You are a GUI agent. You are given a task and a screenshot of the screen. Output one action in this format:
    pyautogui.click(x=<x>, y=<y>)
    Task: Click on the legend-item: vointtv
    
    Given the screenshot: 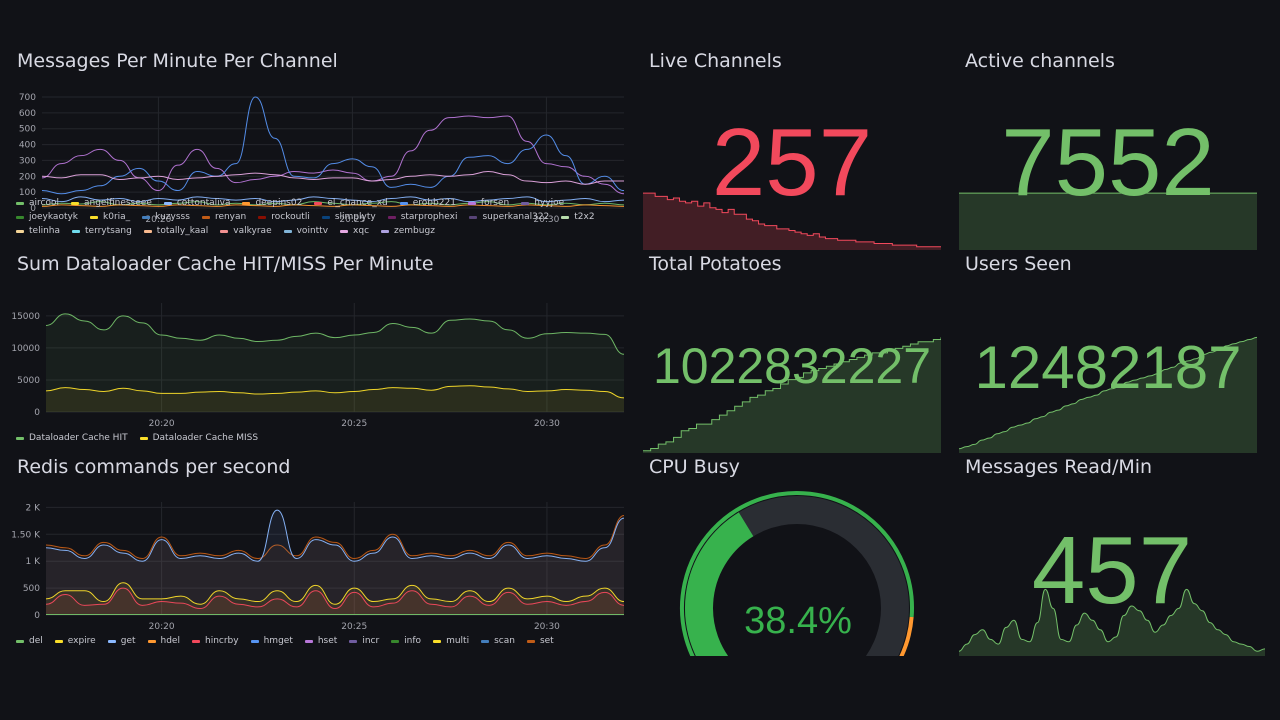 What is the action you would take?
    pyautogui.click(x=306, y=231)
    